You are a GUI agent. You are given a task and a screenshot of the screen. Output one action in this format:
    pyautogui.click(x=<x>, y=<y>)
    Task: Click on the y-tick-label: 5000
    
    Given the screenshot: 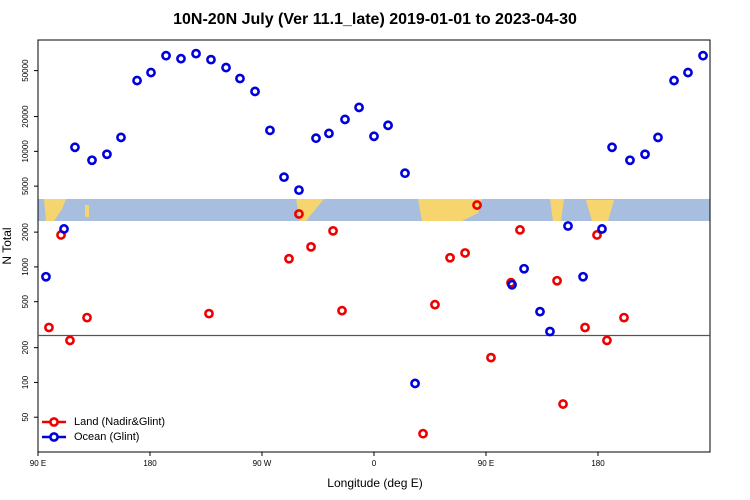 What is the action you would take?
    pyautogui.click(x=25, y=186)
    